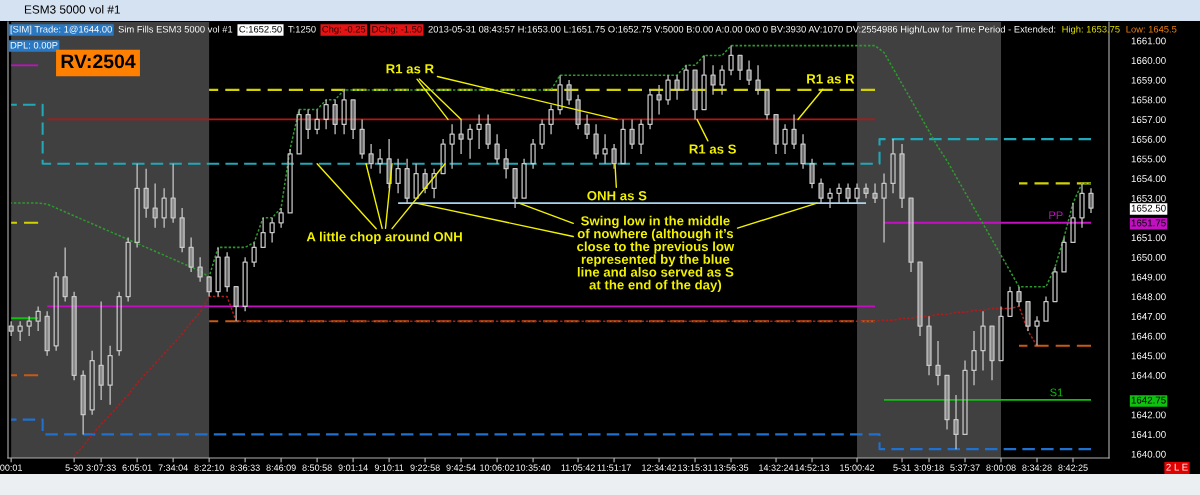  Describe the element at coordinates (1151, 29) in the screenshot. I see `text: Low: 1645.5` at that location.